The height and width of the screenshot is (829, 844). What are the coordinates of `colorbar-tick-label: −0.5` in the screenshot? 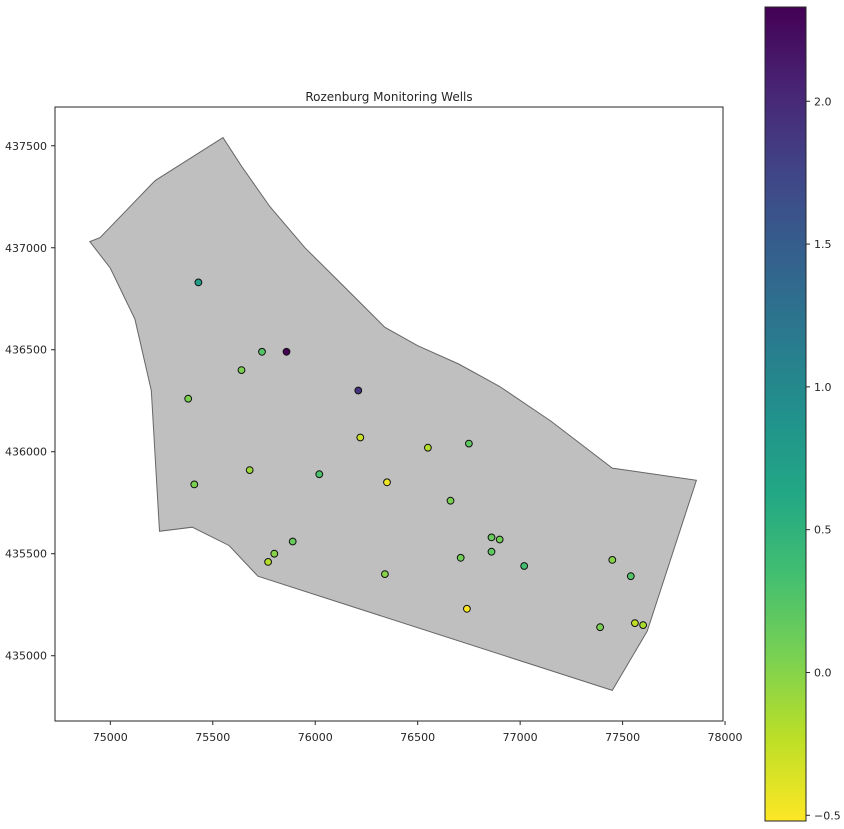 It's located at (827, 815).